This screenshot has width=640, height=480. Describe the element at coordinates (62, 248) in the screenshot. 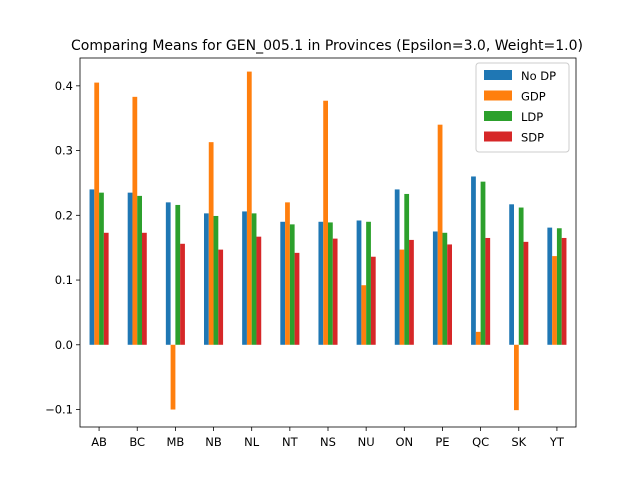

I see `y-axis: −0.1 0.0 0.1 0.2 0.3 0.4` at that location.